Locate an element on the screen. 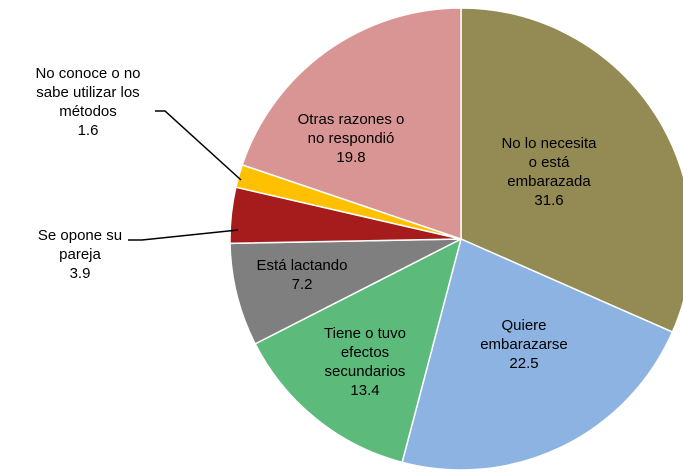 This screenshot has height=472, width=683. slice-label: Está lactando 7.2 is located at coordinates (302, 275).